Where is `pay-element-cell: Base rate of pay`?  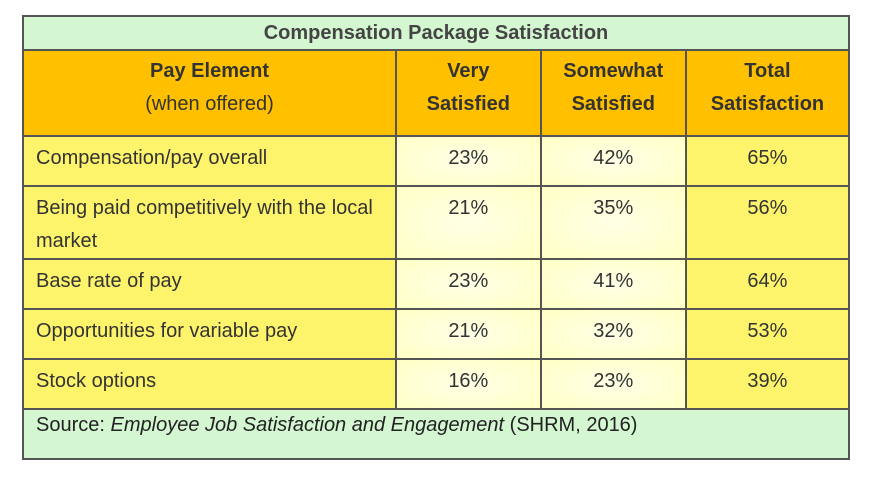 pay-element-cell: Base rate of pay is located at coordinates (209, 284).